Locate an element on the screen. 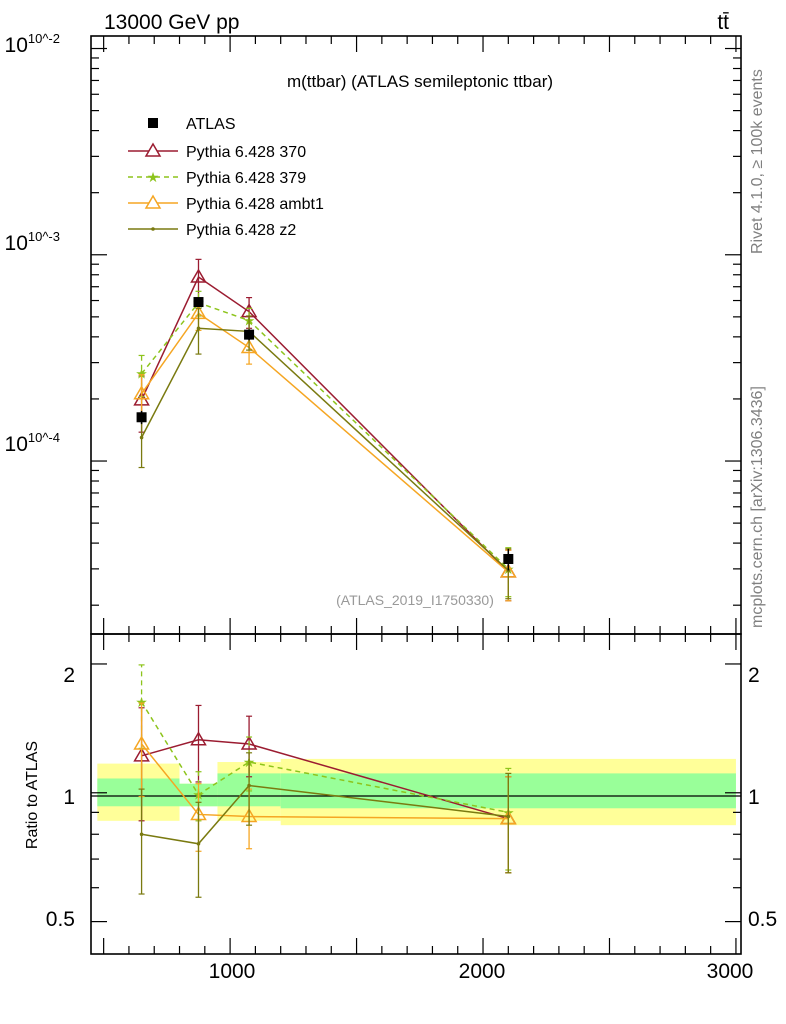 The height and width of the screenshot is (1024, 786). legend-marker-ambt1 is located at coordinates (153, 201).